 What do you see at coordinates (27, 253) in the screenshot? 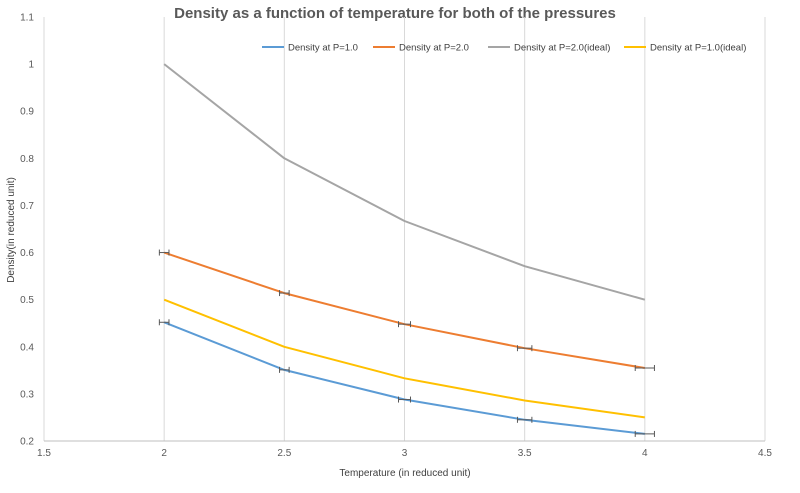
I see `y-tick-label: 0.6` at bounding box center [27, 253].